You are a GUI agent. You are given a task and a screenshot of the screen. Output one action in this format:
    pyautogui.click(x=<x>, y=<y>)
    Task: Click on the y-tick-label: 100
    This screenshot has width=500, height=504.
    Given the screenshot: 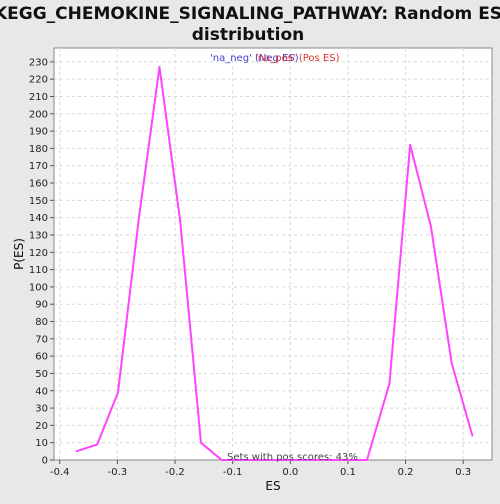 What is the action you would take?
    pyautogui.click(x=38, y=287)
    